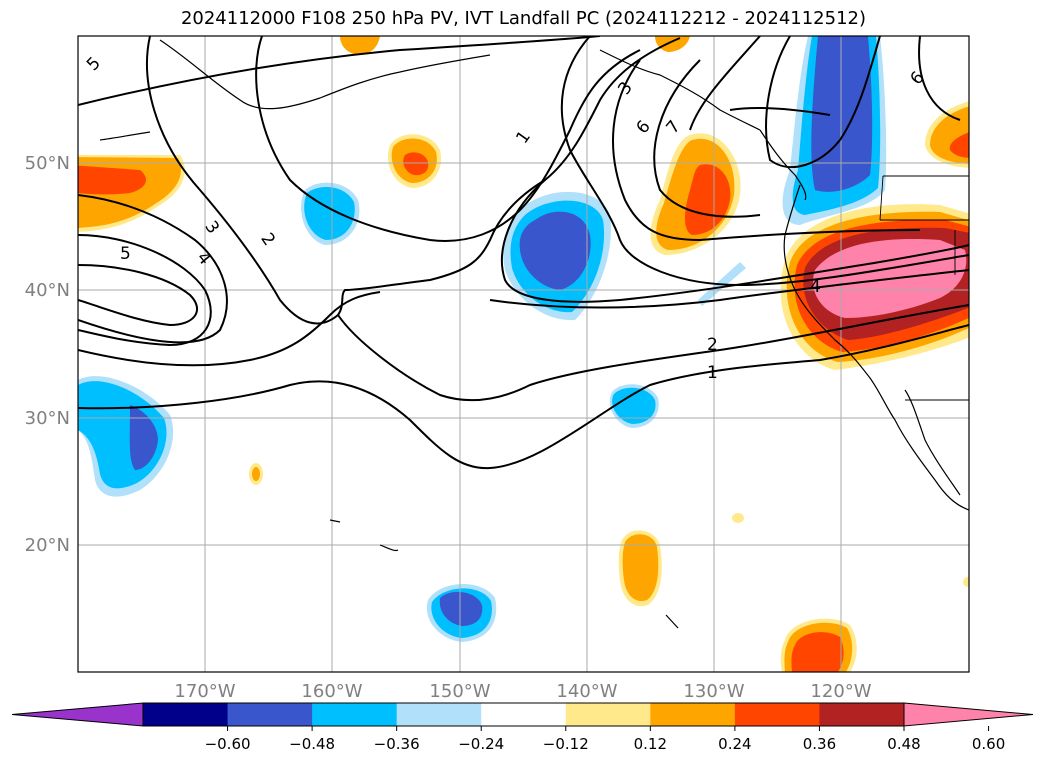  I want to click on lat-label: 40°N, so click(47, 290).